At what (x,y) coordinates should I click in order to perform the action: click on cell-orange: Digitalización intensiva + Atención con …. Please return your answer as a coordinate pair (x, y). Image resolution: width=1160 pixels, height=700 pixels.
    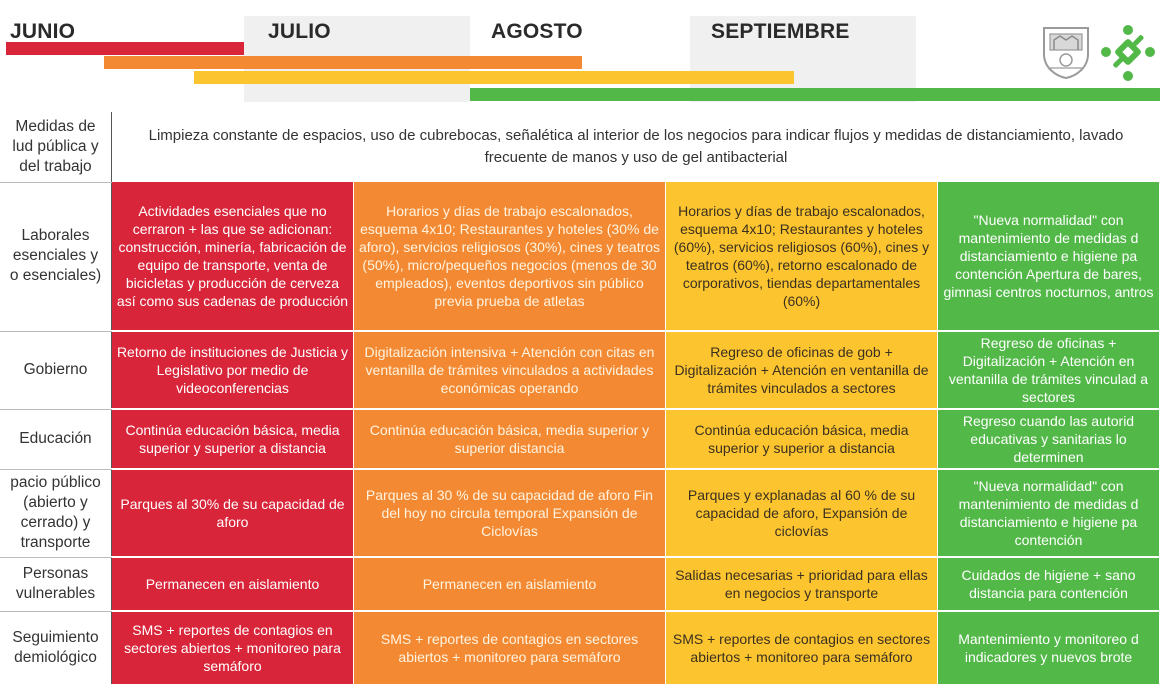
    Looking at the image, I should click on (510, 370).